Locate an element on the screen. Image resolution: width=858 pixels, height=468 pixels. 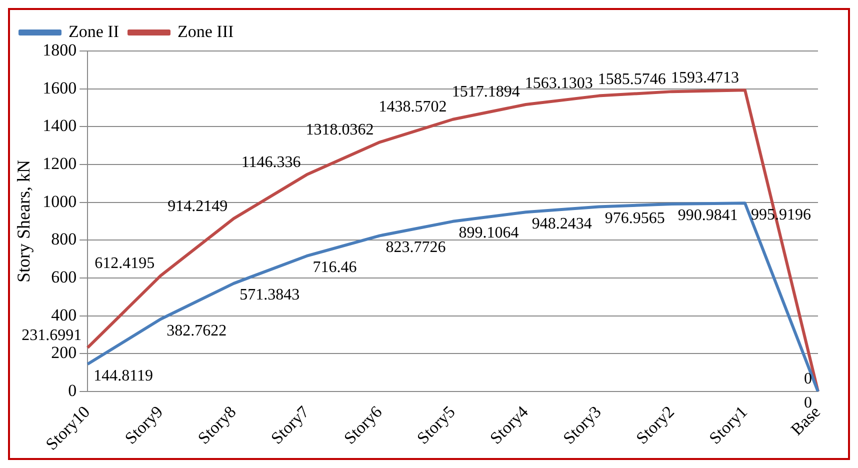
y-tick-label: 400 is located at coordinates (64, 314).